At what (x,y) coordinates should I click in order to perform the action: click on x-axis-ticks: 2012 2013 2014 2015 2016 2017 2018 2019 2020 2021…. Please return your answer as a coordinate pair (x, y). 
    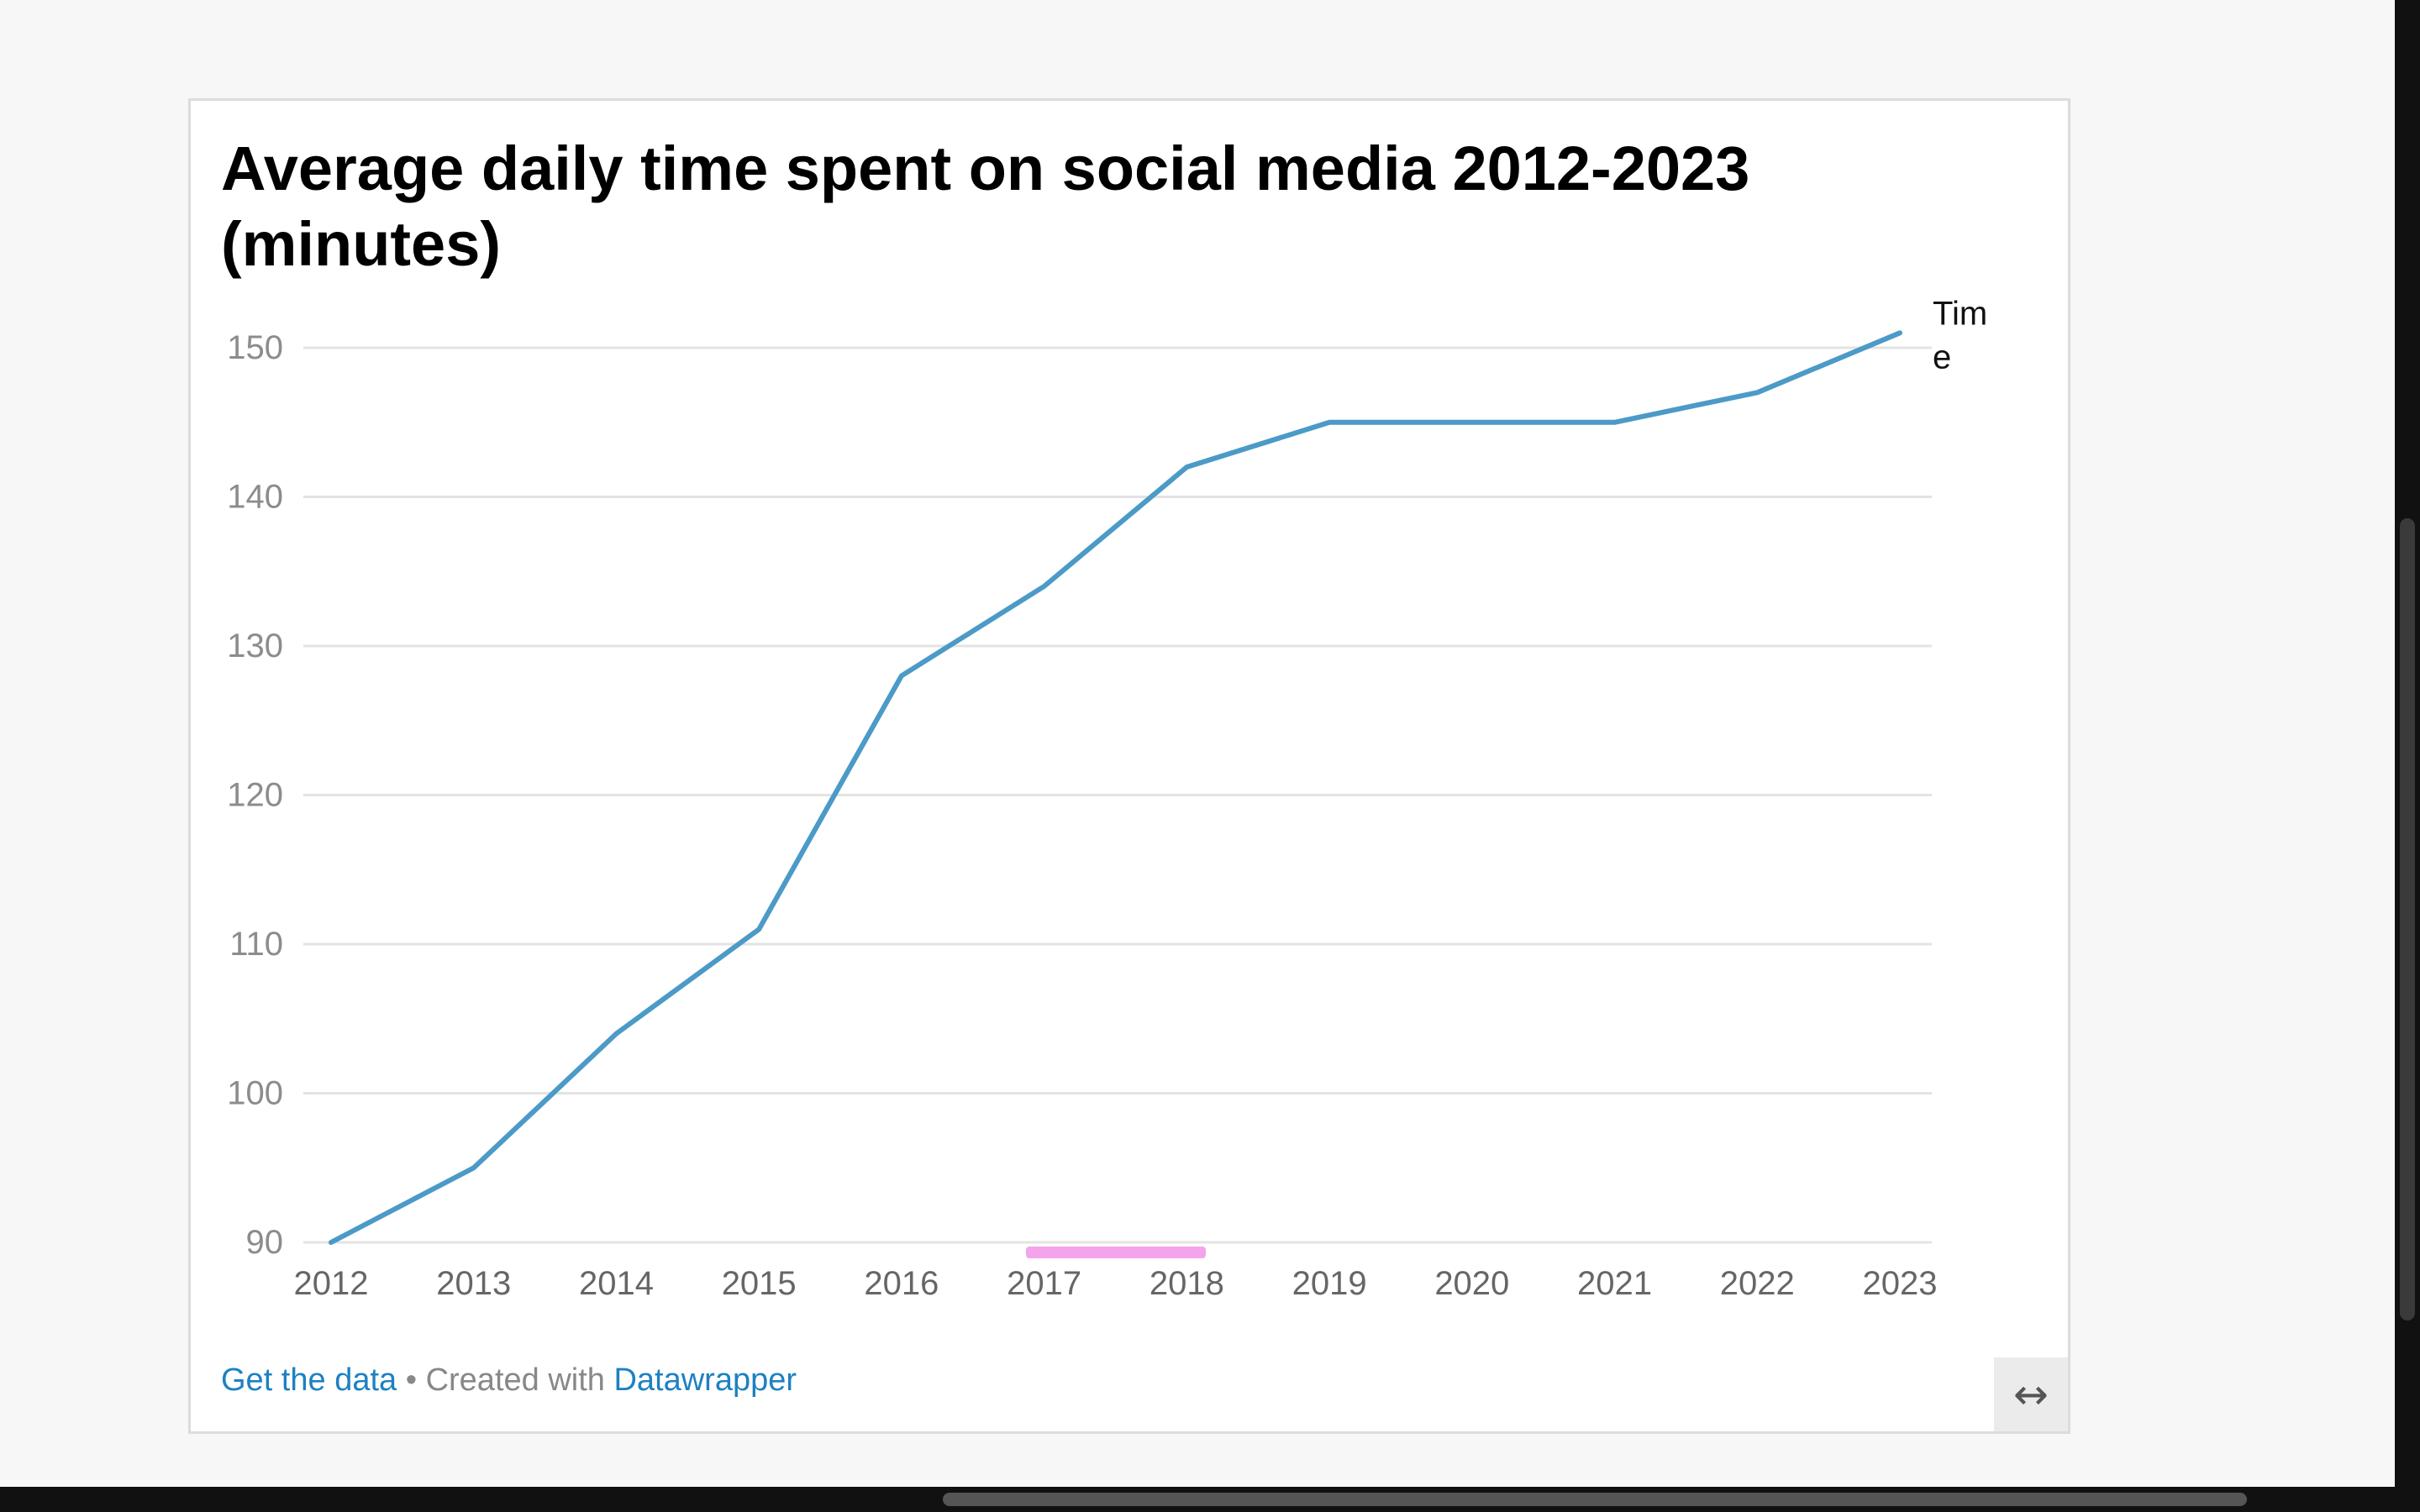
    Looking at the image, I should click on (1116, 1283).